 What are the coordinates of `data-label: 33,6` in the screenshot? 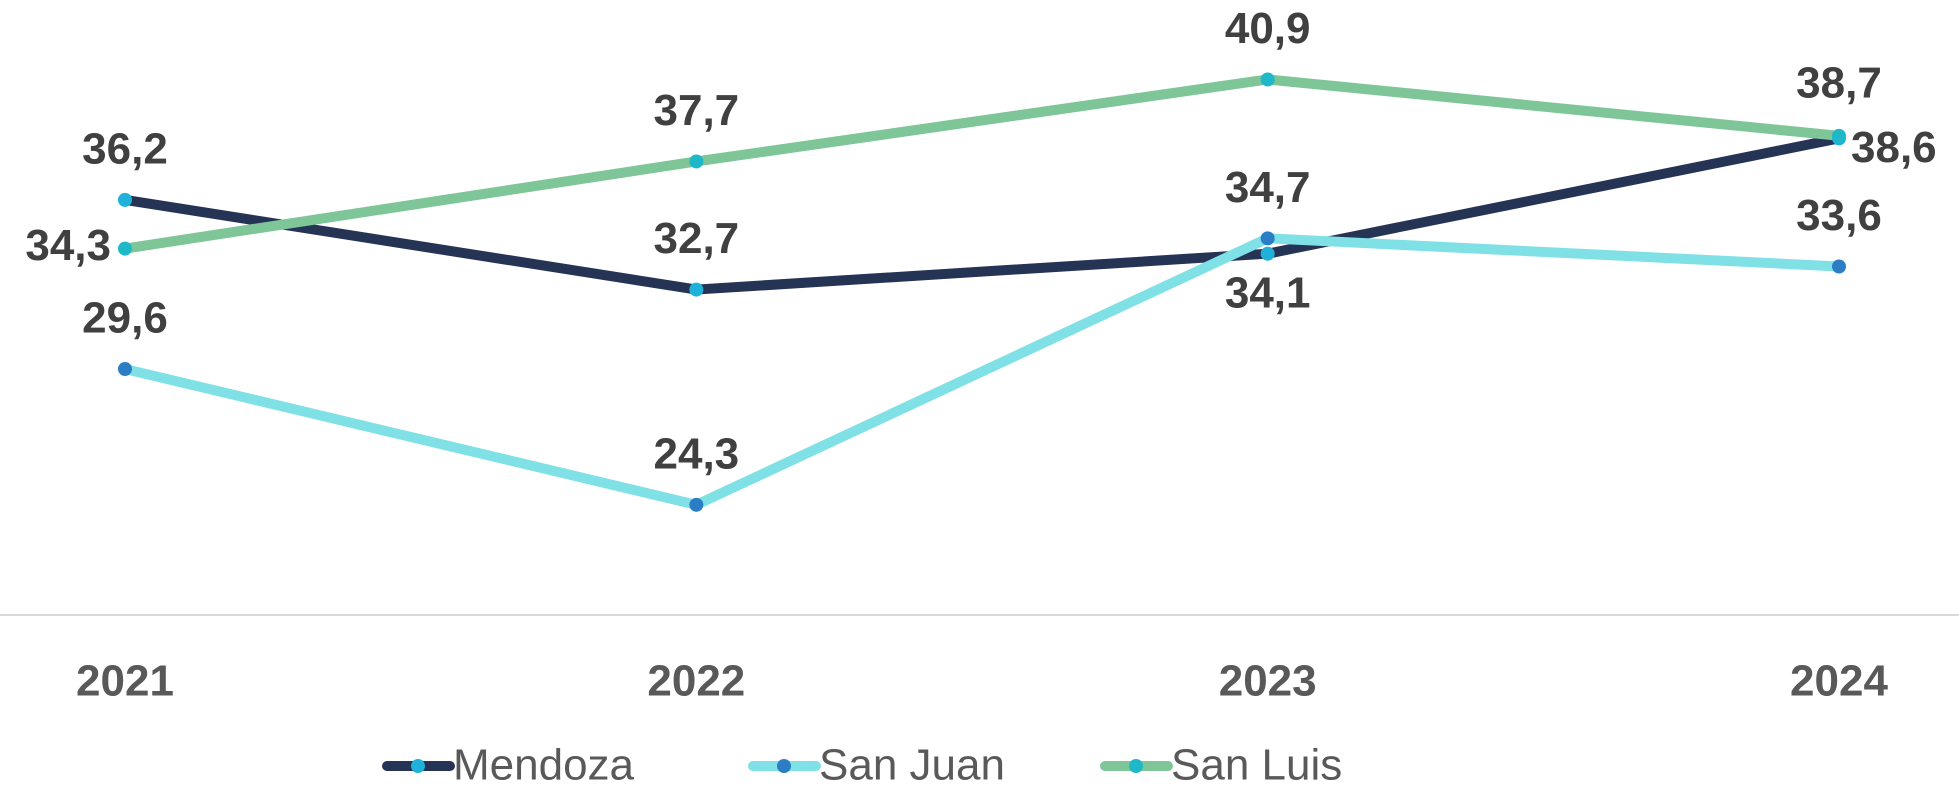 It's located at (1839, 215).